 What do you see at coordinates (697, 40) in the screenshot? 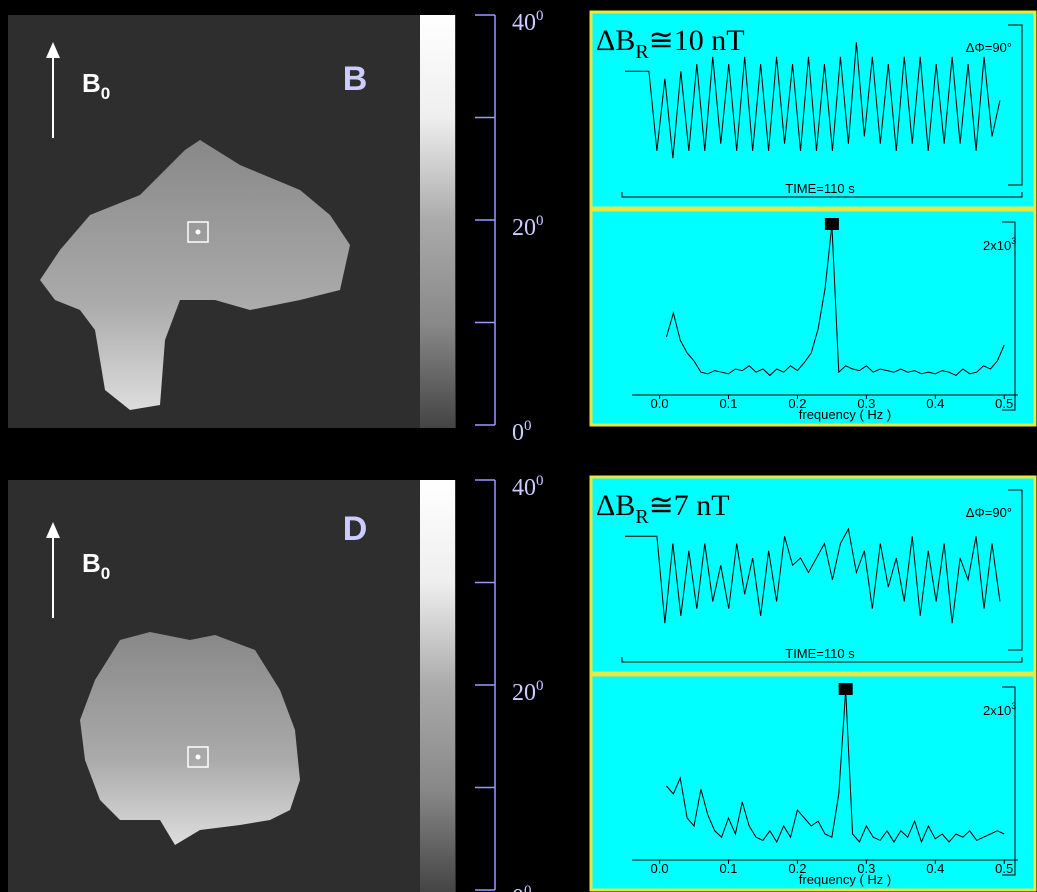
I see `title-rest: ≅10 nT` at bounding box center [697, 40].